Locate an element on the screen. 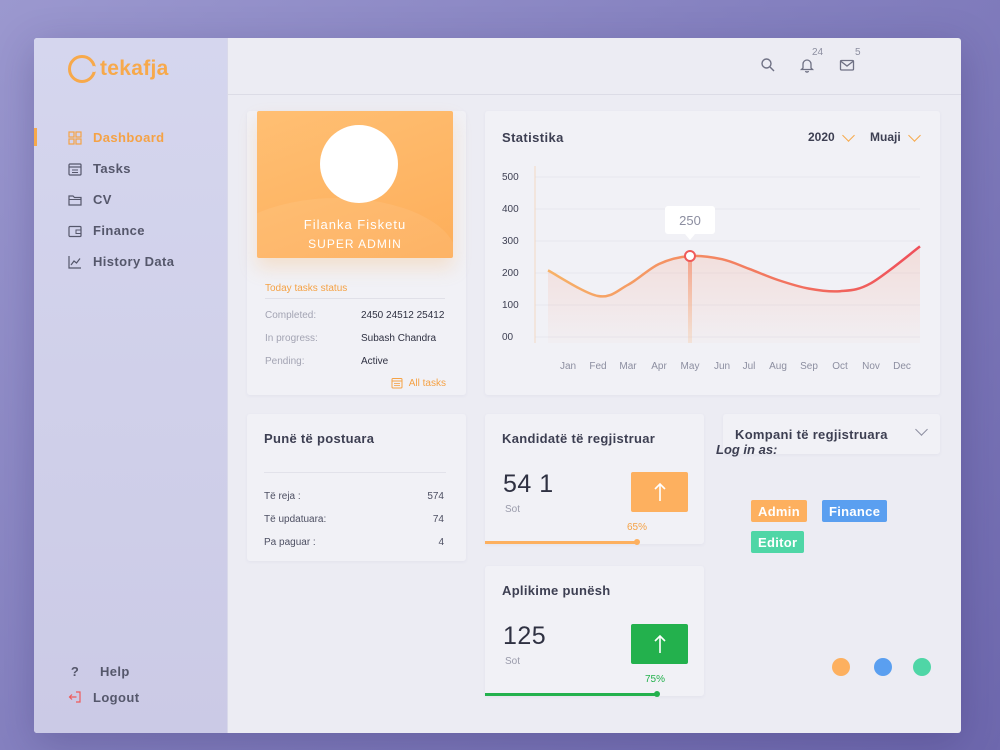 The width and height of the screenshot is (1000, 750). help-button: ? Help is located at coordinates (103, 671).